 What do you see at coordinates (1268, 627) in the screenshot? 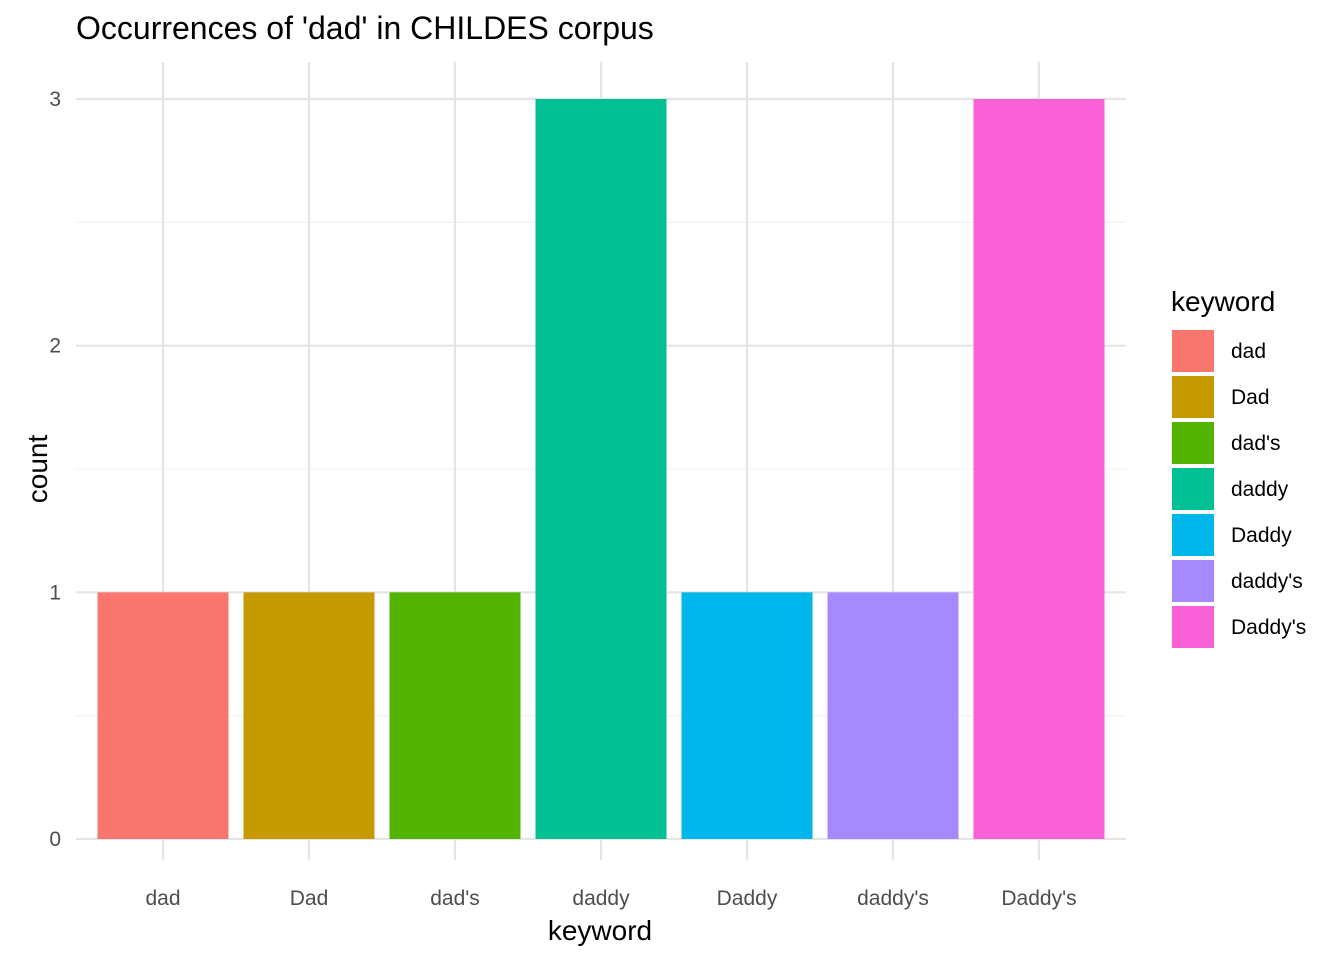
I see `legend-label: Daddy's` at bounding box center [1268, 627].